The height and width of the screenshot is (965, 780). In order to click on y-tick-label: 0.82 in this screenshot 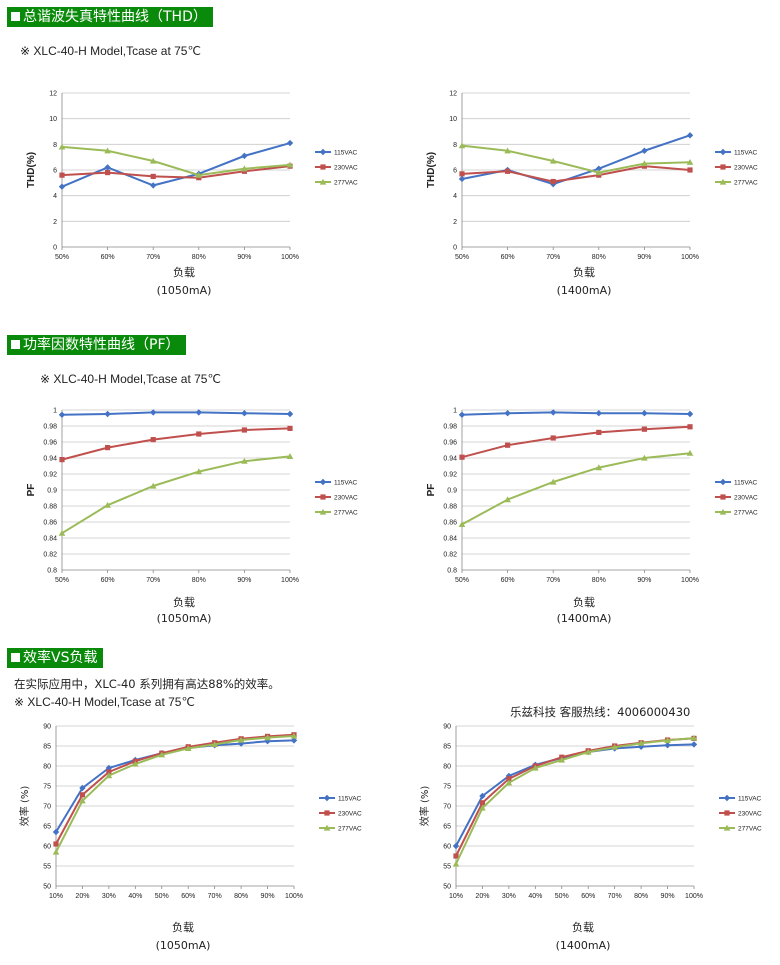, I will do `click(50, 555)`.